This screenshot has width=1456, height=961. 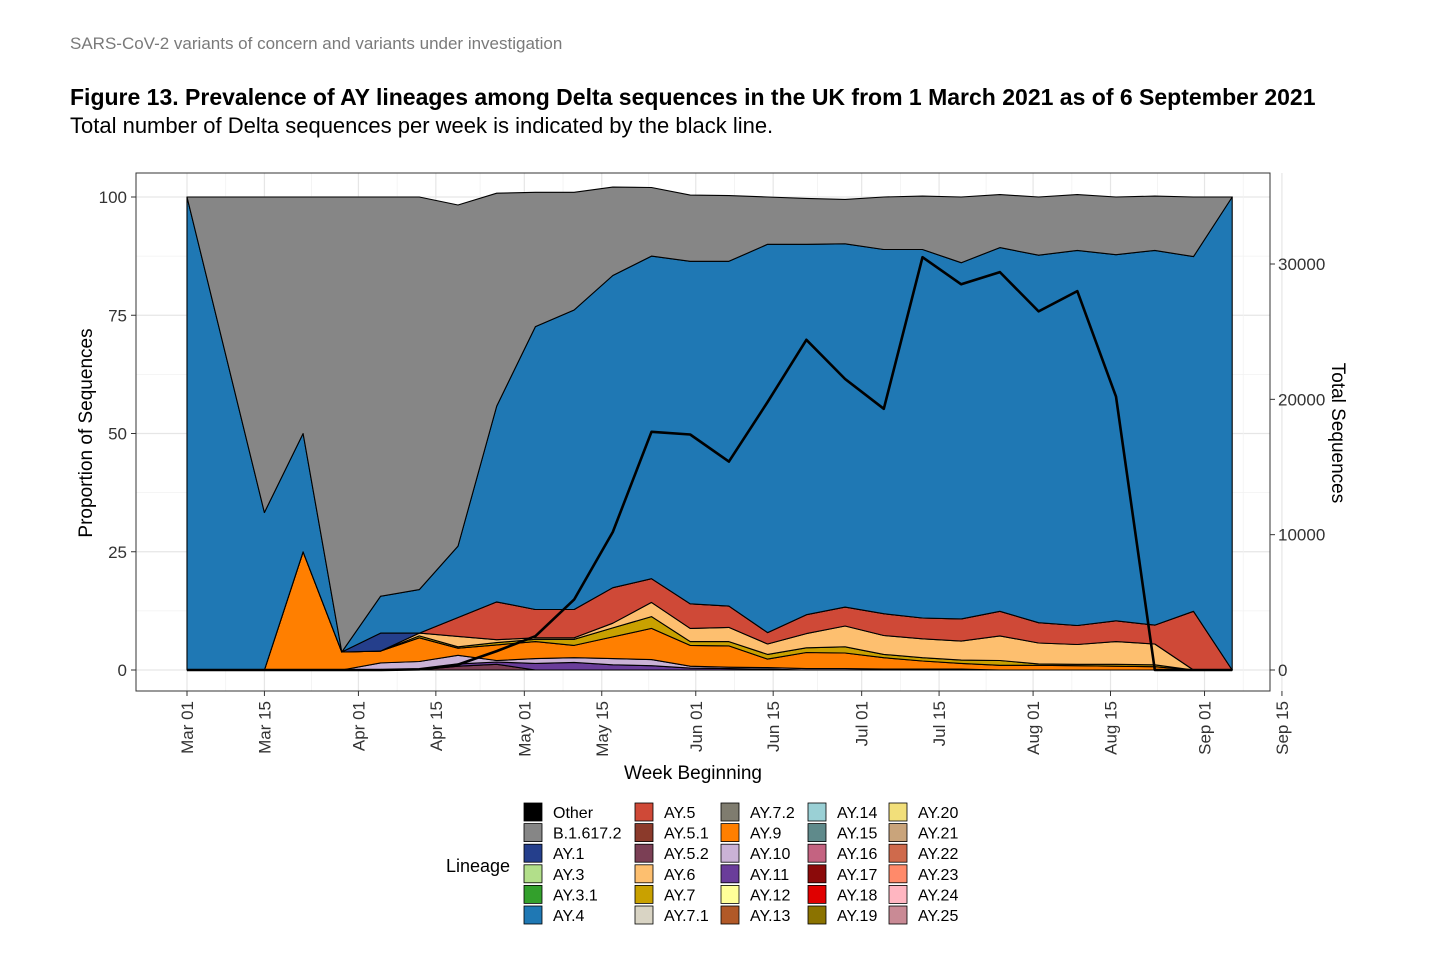 I want to click on y-axis-title: Proportion of Sequences, so click(x=86, y=432).